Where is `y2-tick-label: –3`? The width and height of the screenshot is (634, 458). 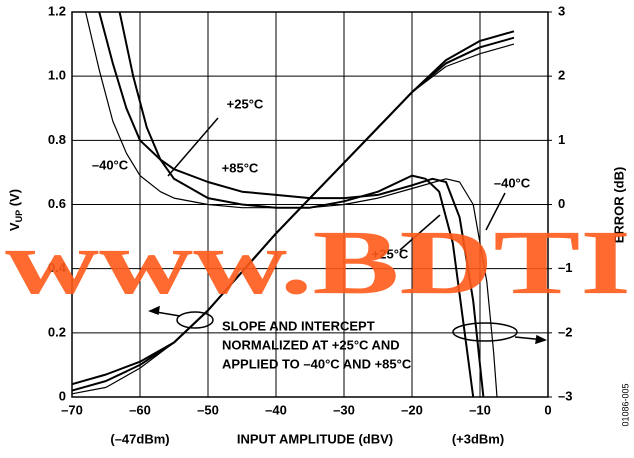
y2-tick-label: –3 is located at coordinates (565, 395).